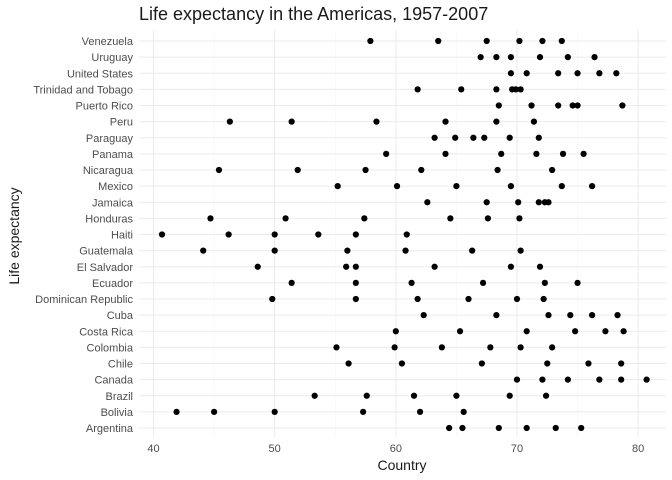 The image size is (672, 480). What do you see at coordinates (110, 429) in the screenshot?
I see `y-tick-label: Argentina` at bounding box center [110, 429].